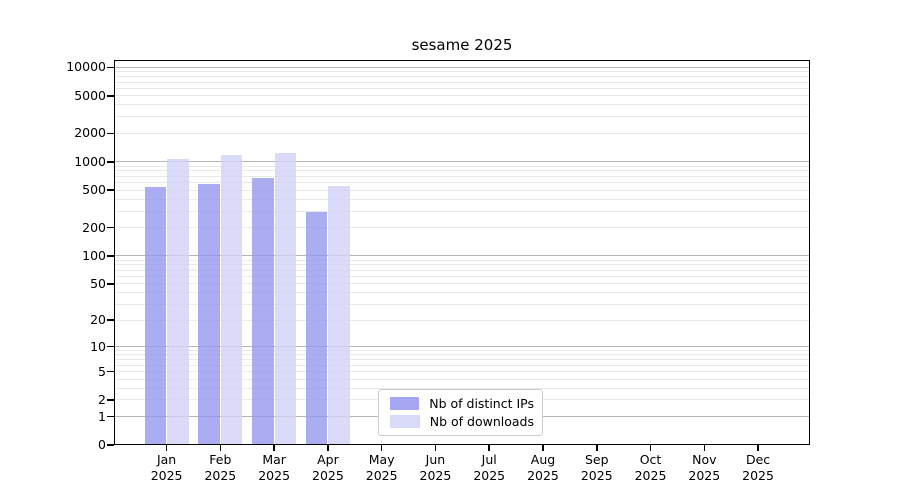 The height and width of the screenshot is (500, 900). I want to click on x-axis-tick-label: May 2025, so click(382, 468).